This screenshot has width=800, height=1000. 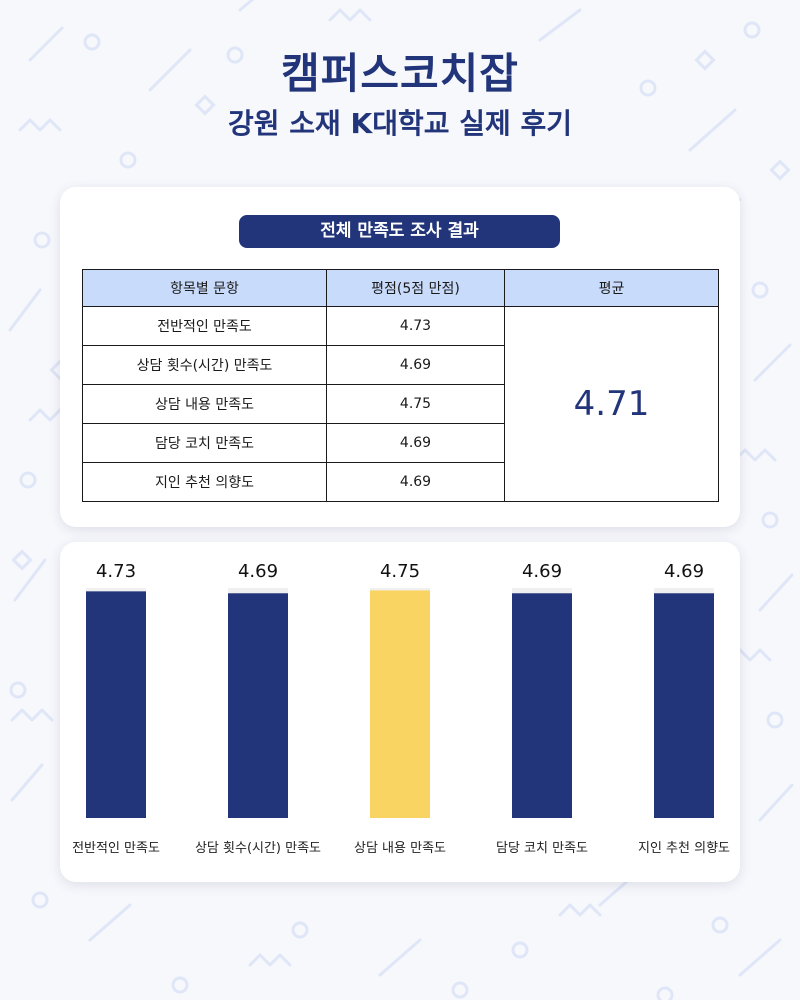 I want to click on row-score: 4.75, so click(x=415, y=404).